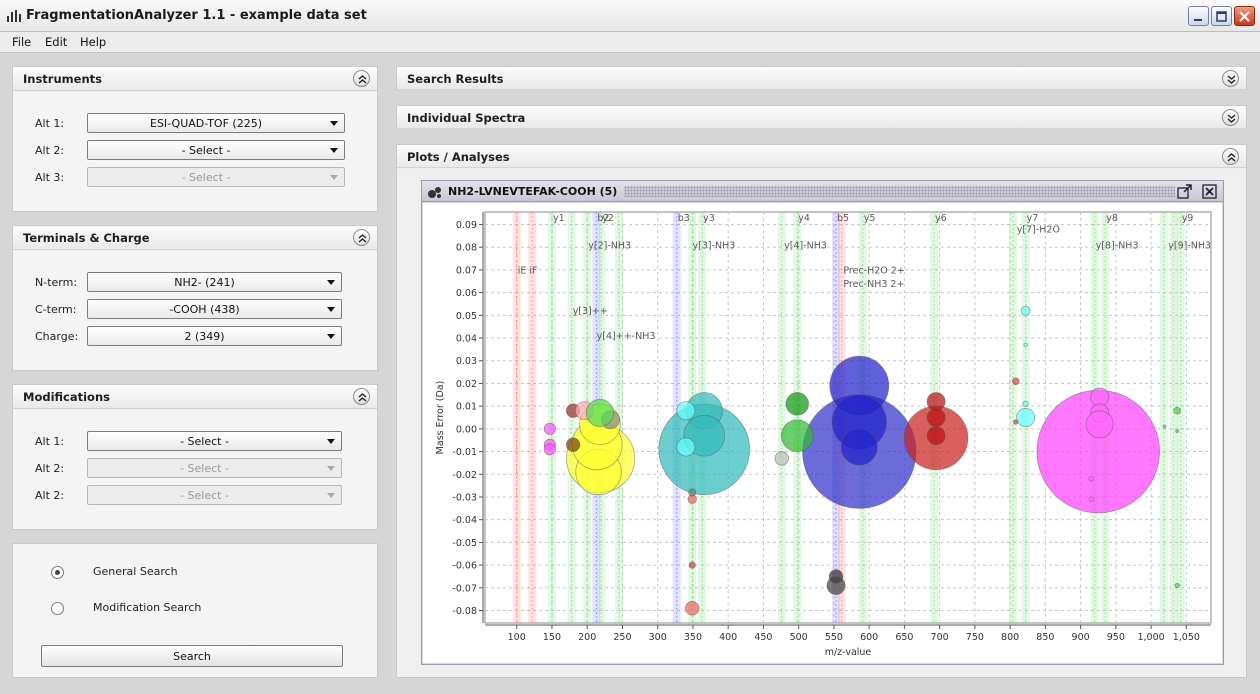  Describe the element at coordinates (843, 218) in the screenshot. I see `ion-label: b5` at that location.